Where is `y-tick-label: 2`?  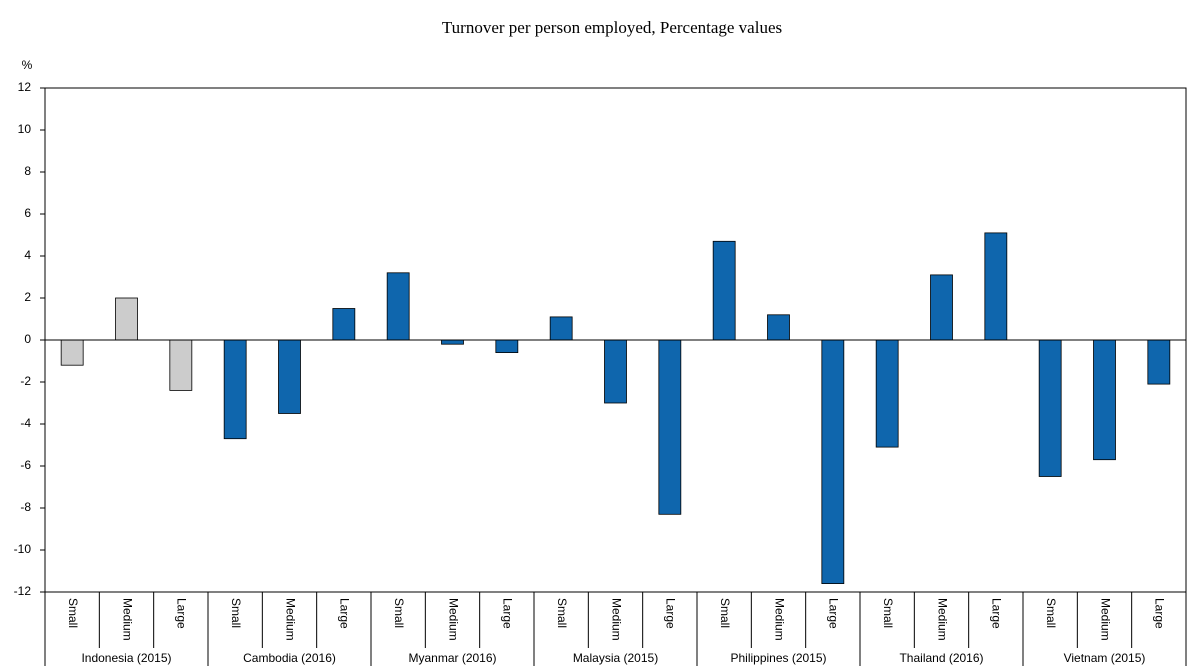 y-tick-label: 2 is located at coordinates (27, 297).